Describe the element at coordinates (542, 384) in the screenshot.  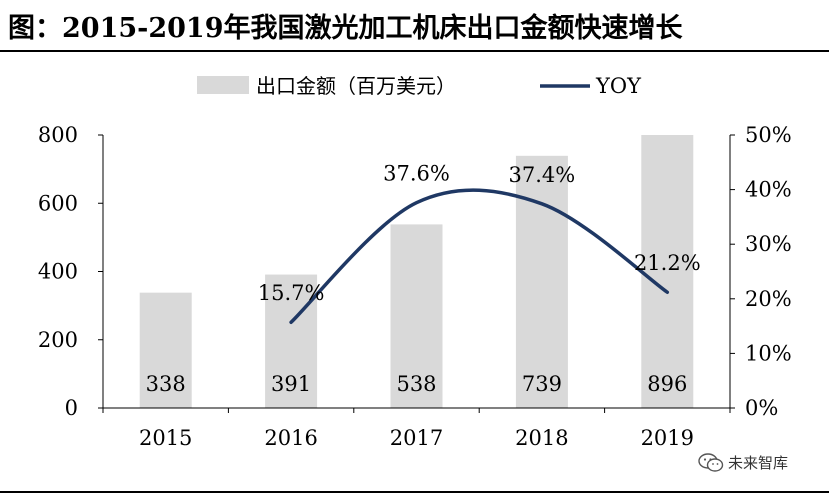
I see `bar-value-label: 739` at that location.